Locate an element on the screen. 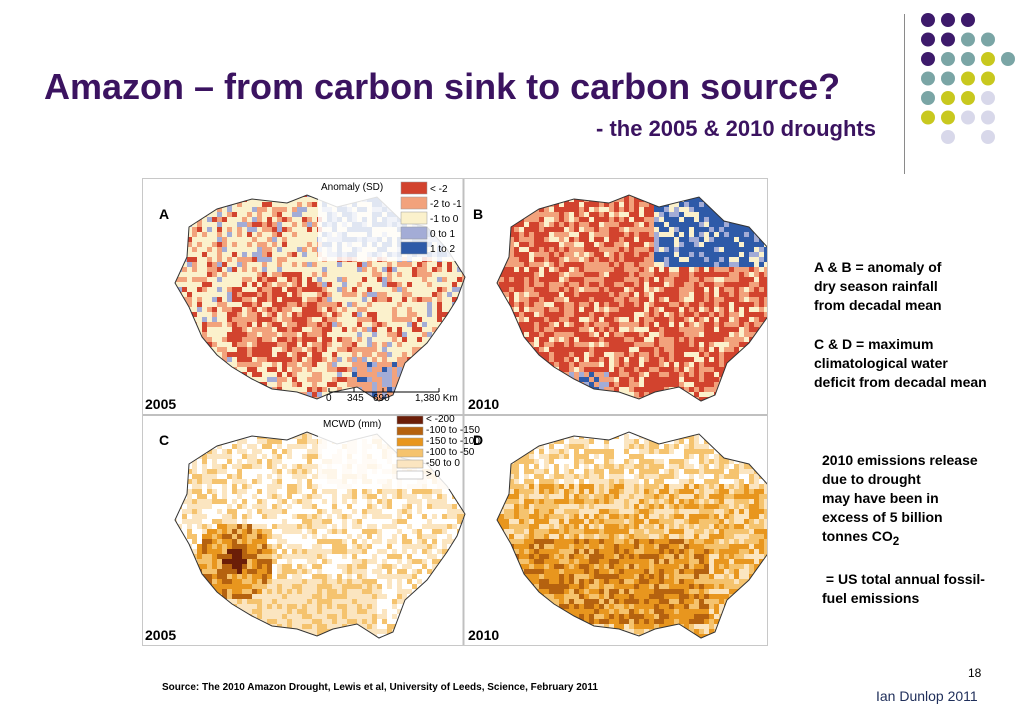 This screenshot has width=1024, height=721. mcwd-label: -100 to -150 is located at coordinates (453, 430).